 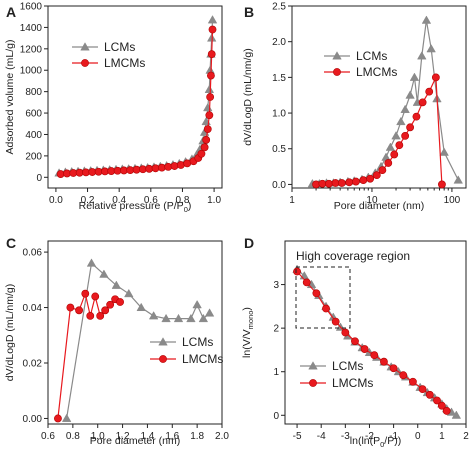 I want to click on series-lmcms-c, so click(x=89, y=356).